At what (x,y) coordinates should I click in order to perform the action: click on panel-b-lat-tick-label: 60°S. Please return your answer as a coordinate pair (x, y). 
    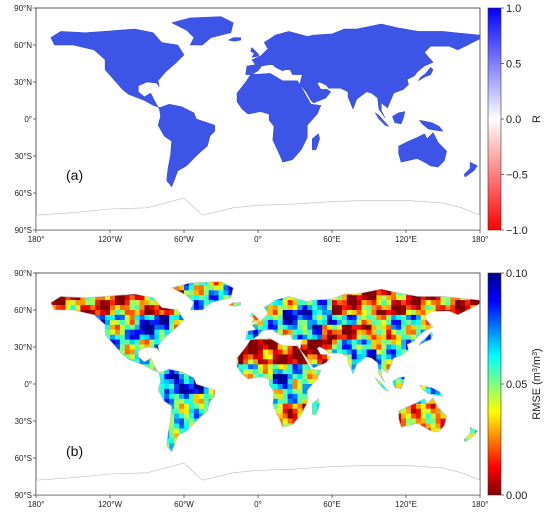
    Looking at the image, I should click on (23, 458).